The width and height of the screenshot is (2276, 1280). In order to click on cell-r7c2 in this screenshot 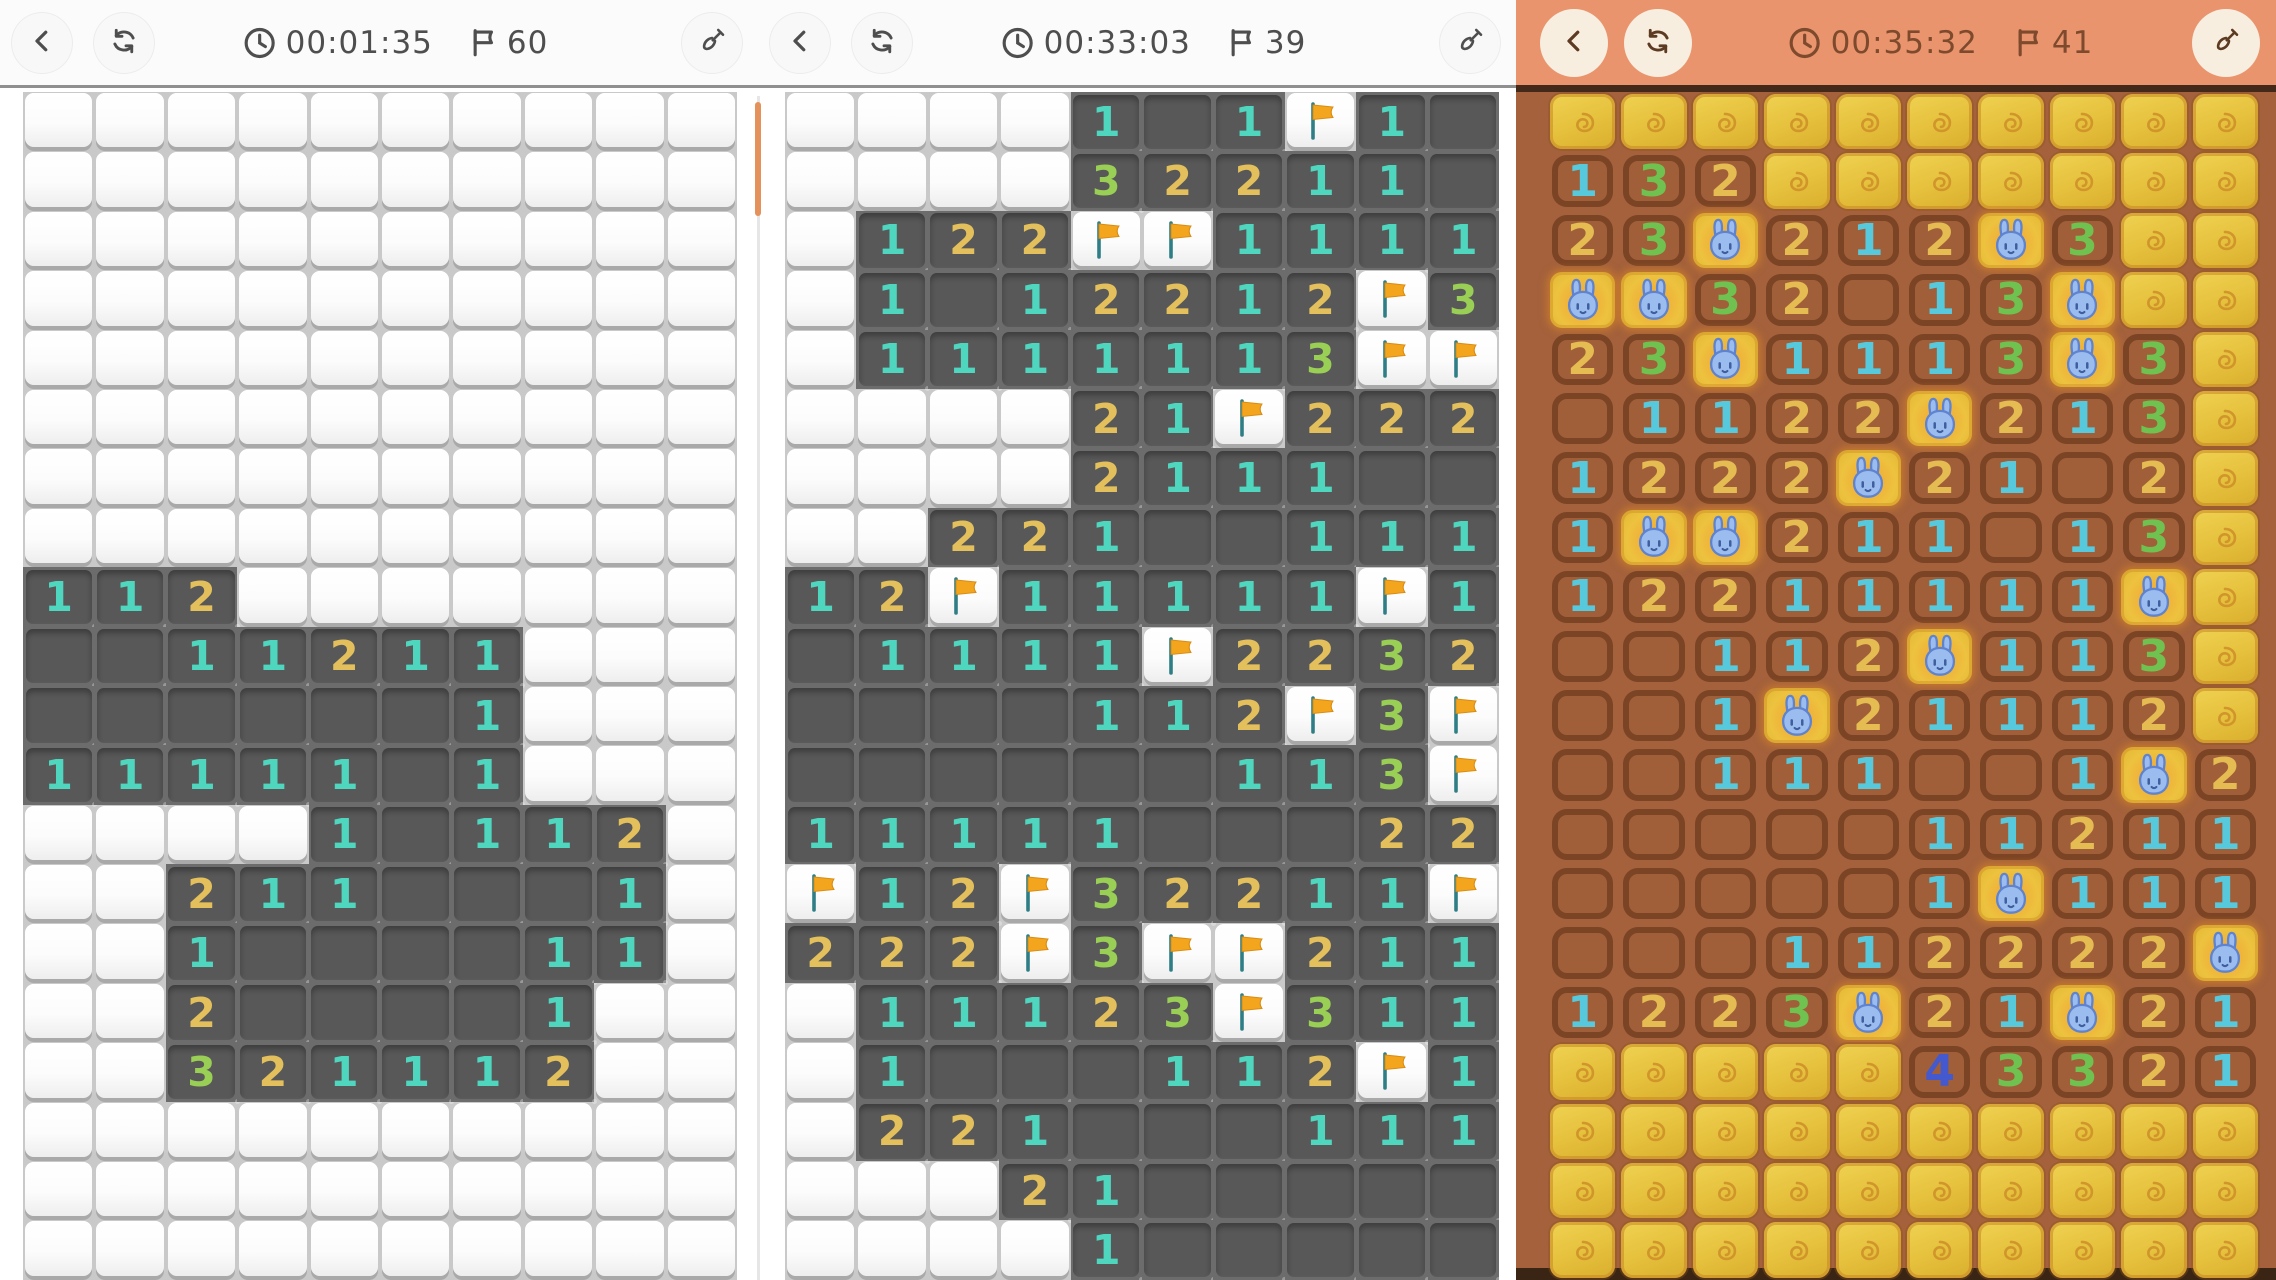, I will do `click(1725, 537)`.